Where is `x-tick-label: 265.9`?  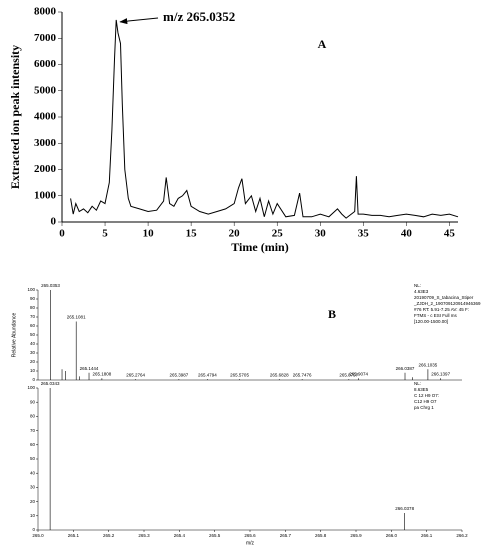 x-tick-label: 265.9 is located at coordinates (356, 535).